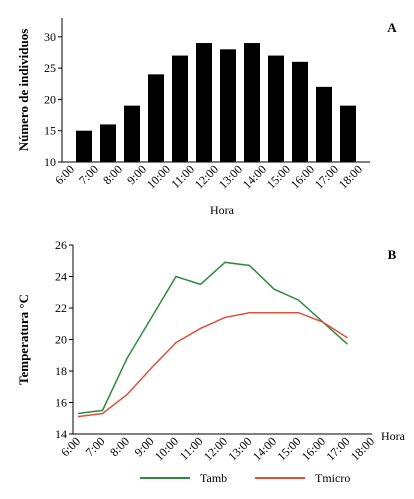 This screenshot has height=499, width=414. Describe the element at coordinates (50, 68) in the screenshot. I see `y-tick-label: 25` at that location.